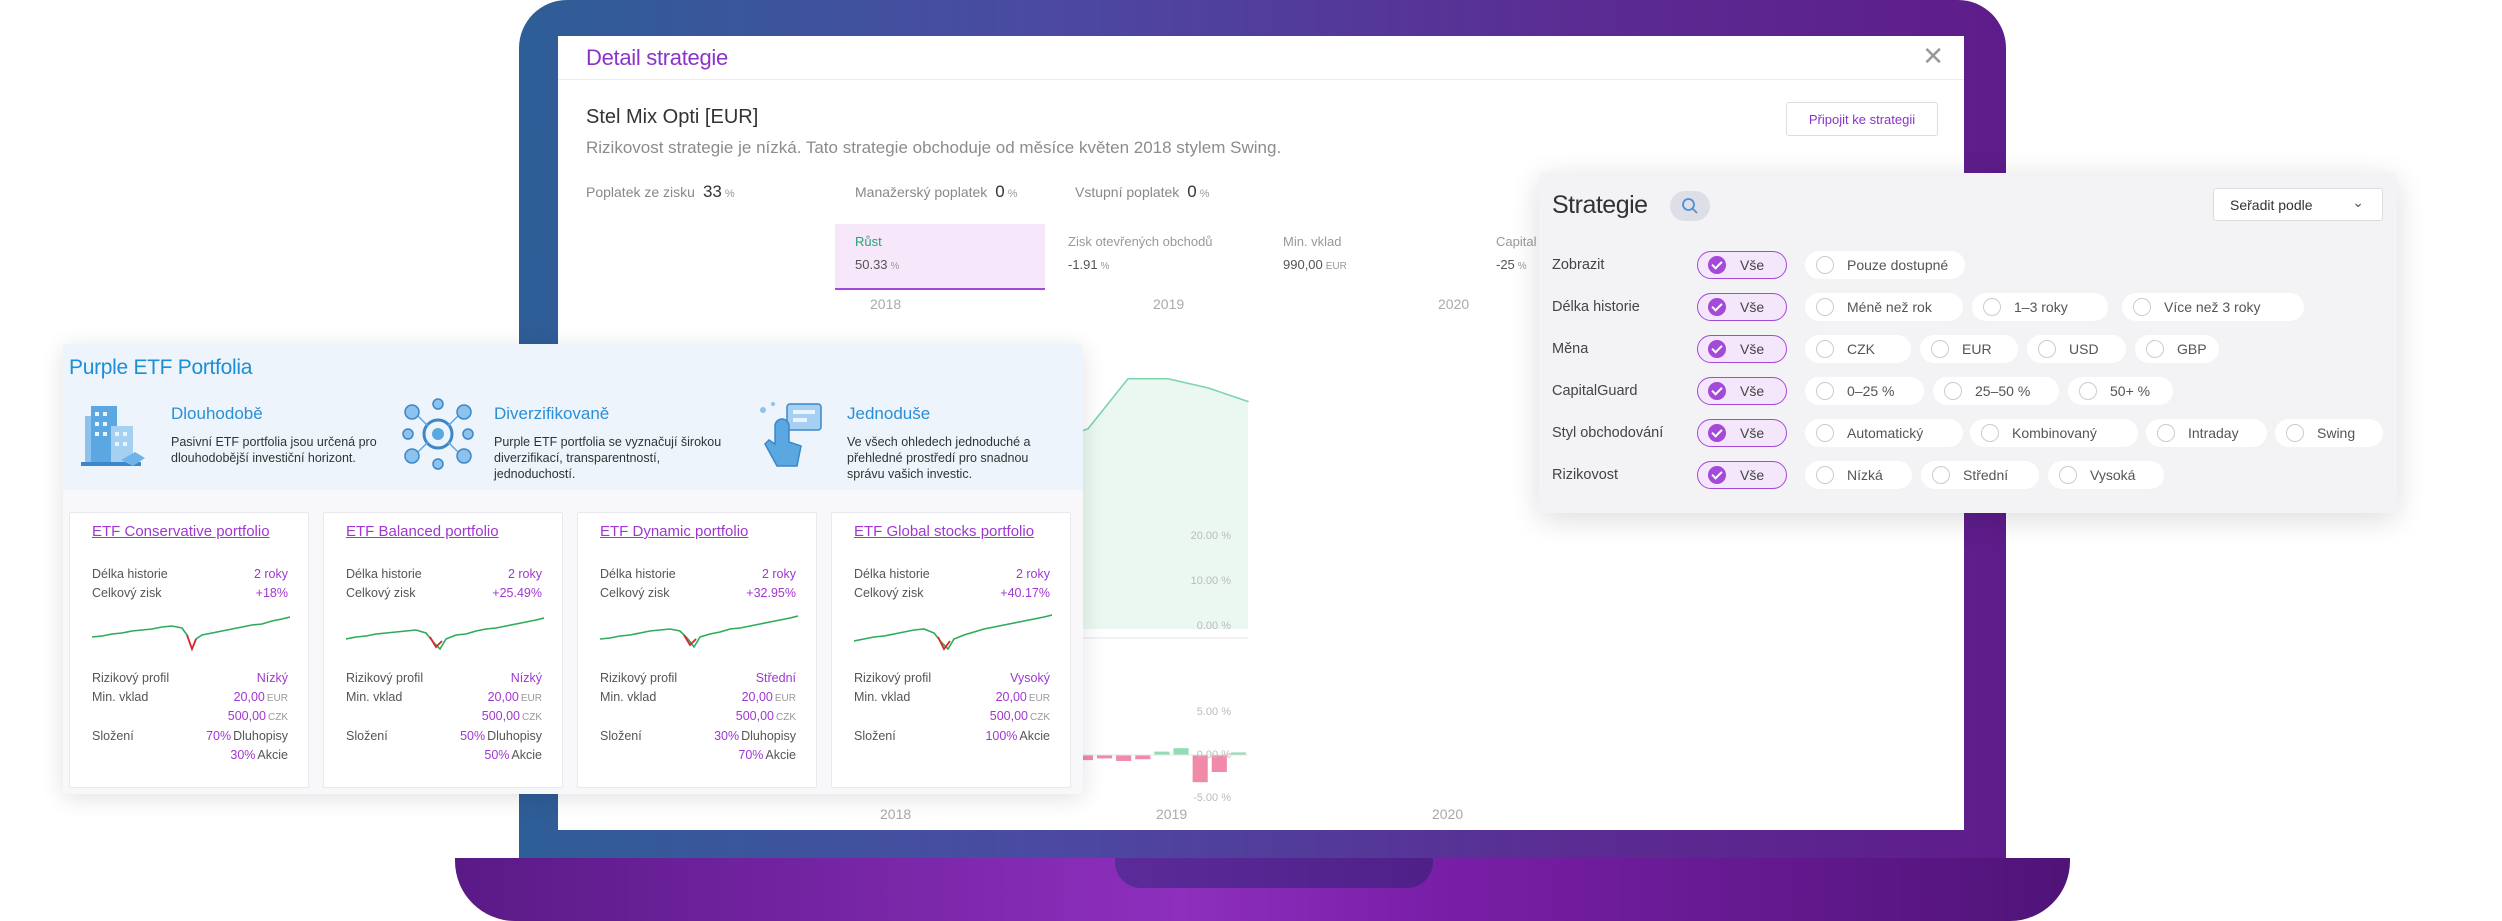 The height and width of the screenshot is (921, 2502). What do you see at coordinates (1526, 257) in the screenshot?
I see `metric-tab-capital: Capital -25%` at bounding box center [1526, 257].